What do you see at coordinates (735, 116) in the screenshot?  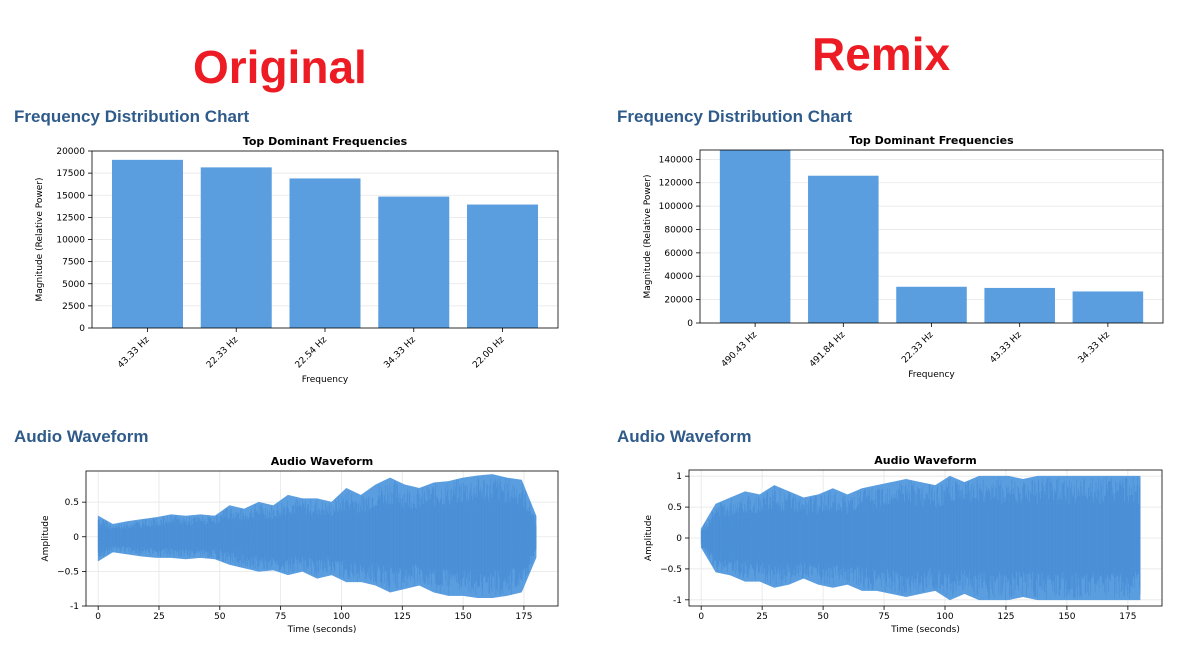 I see `remix-frequency-heading: Frequency Distribution Chart` at bounding box center [735, 116].